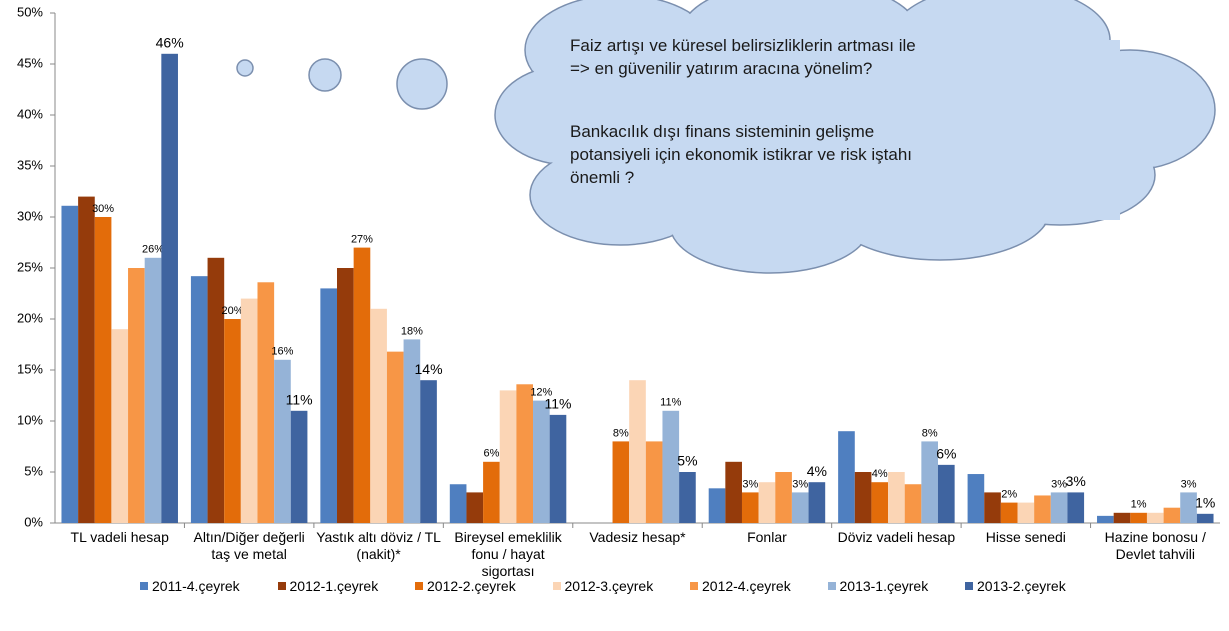  Describe the element at coordinates (880, 474) in the screenshot. I see `data-label: 4%` at that location.